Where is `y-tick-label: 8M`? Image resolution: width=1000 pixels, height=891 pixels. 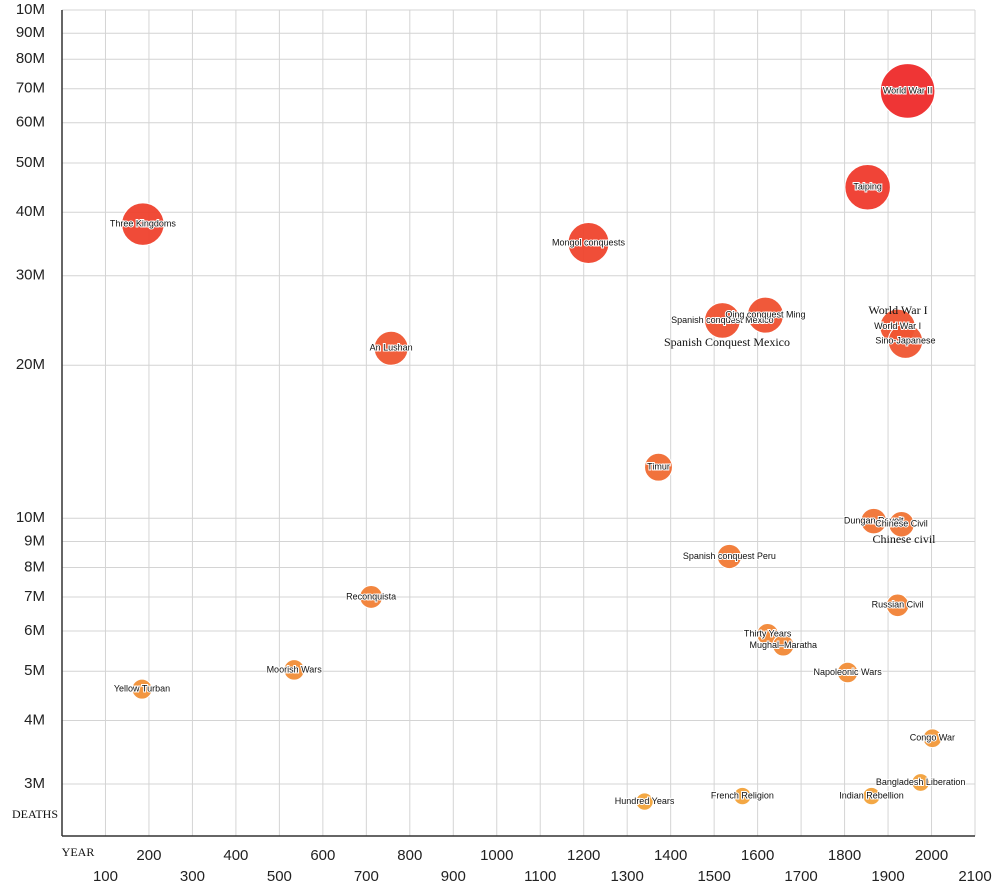
y-tick-label: 8M is located at coordinates (34, 566).